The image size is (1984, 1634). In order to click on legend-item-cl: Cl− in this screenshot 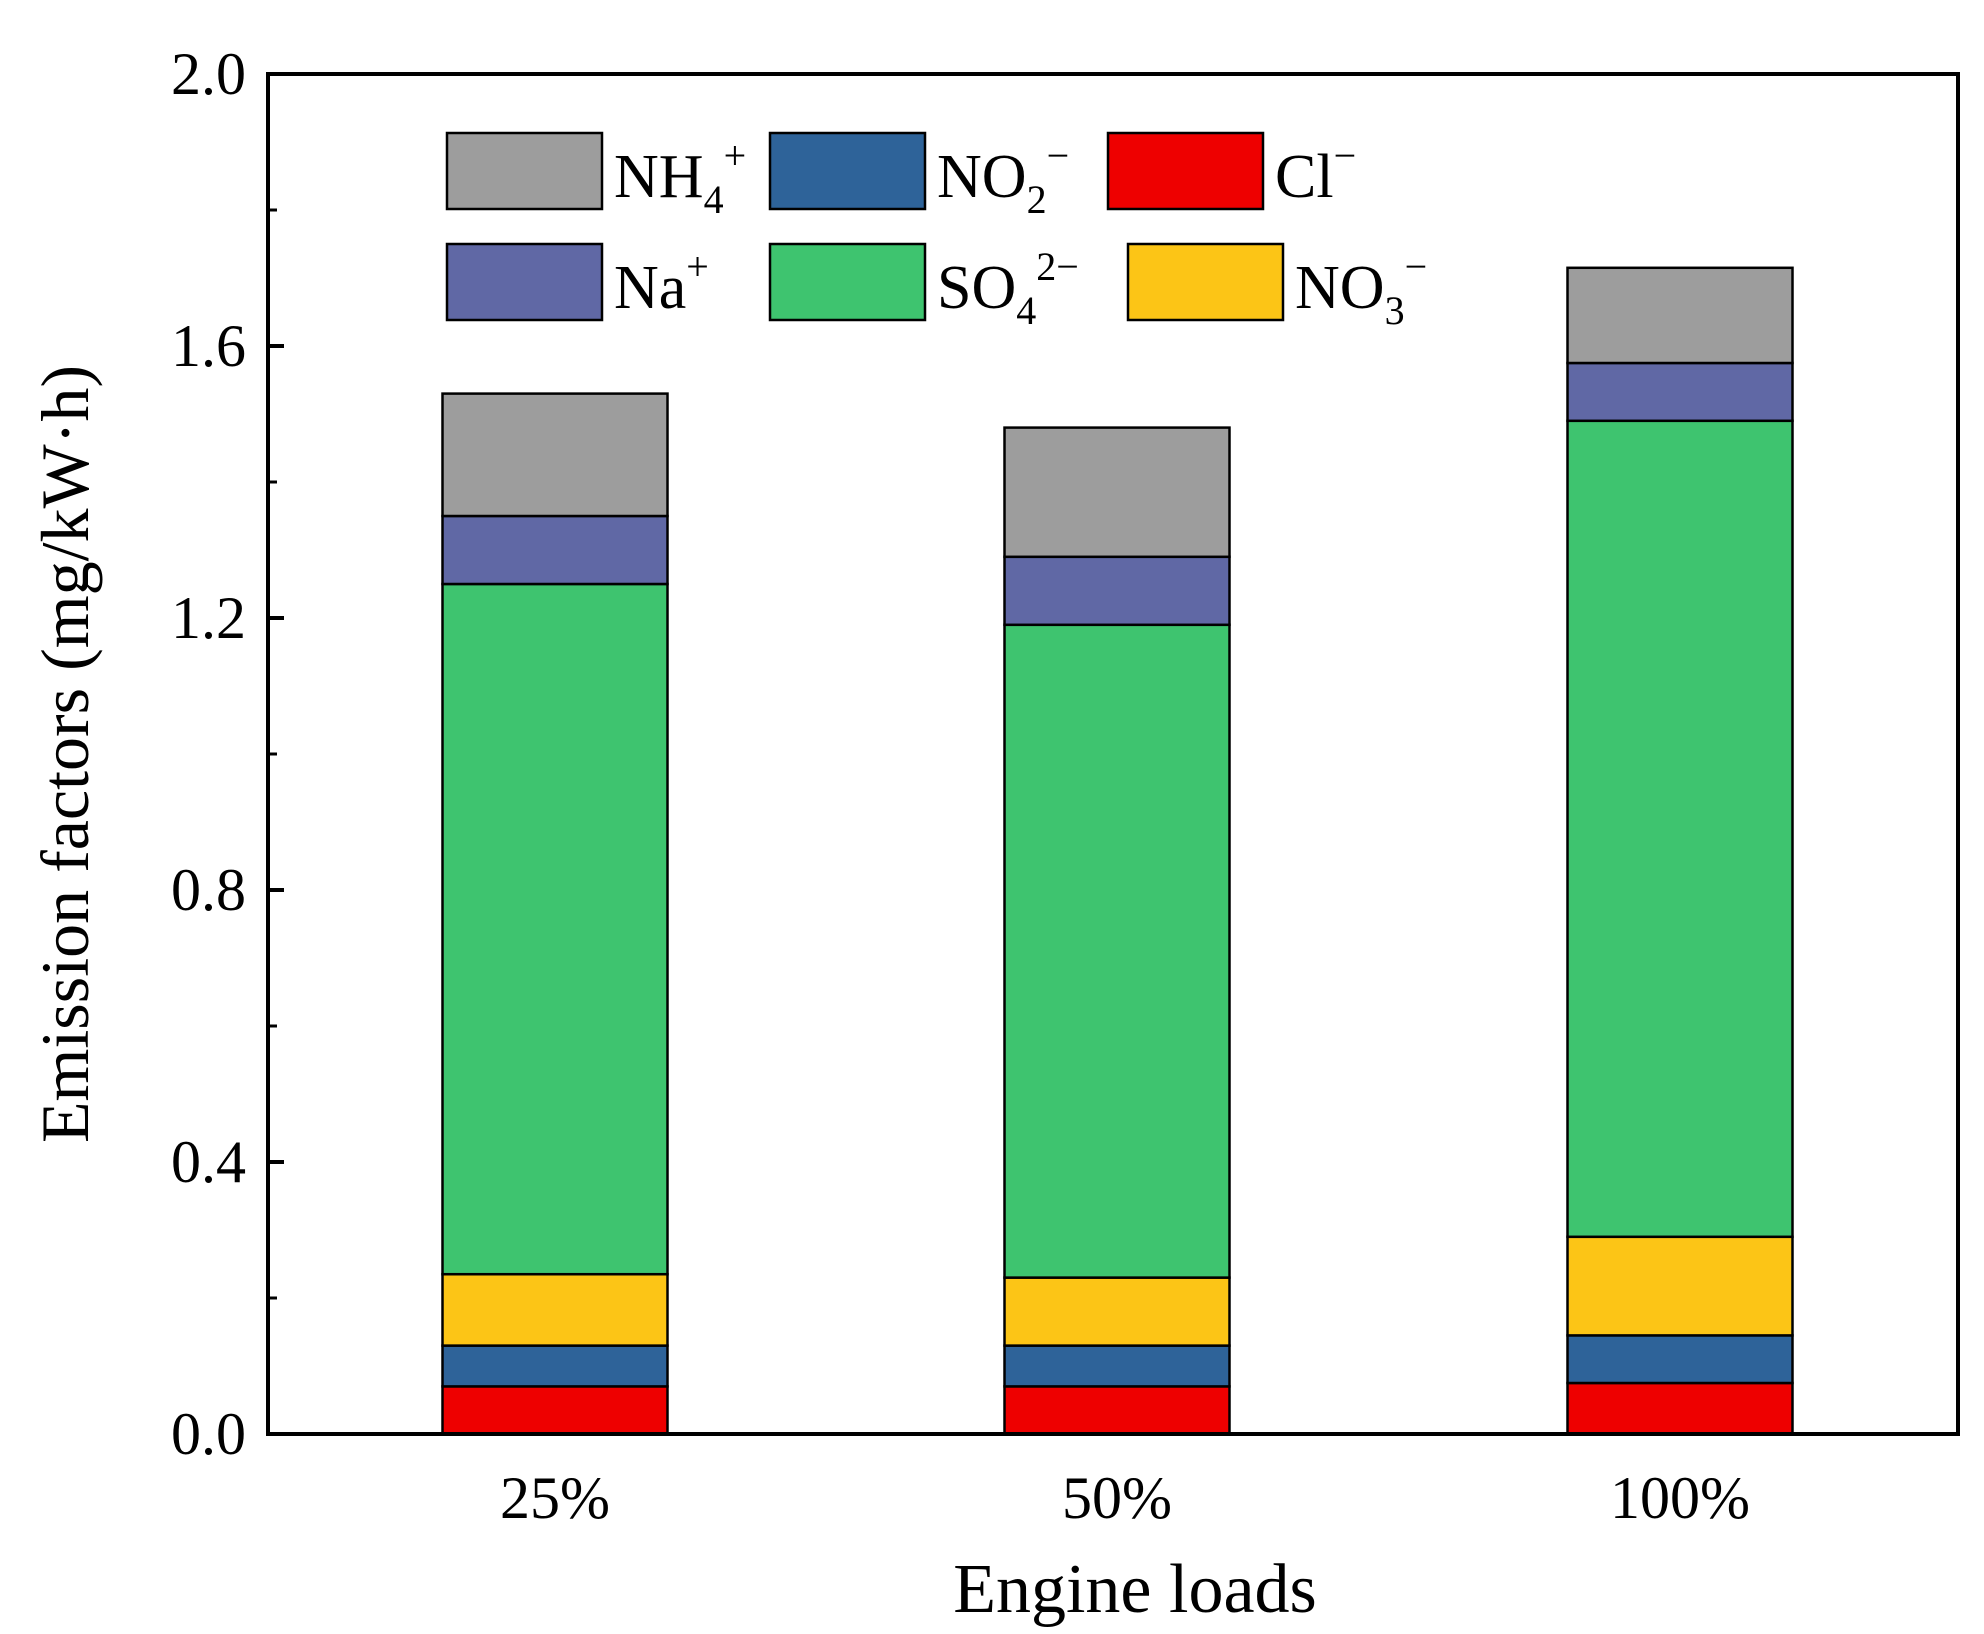, I will do `click(1231, 171)`.